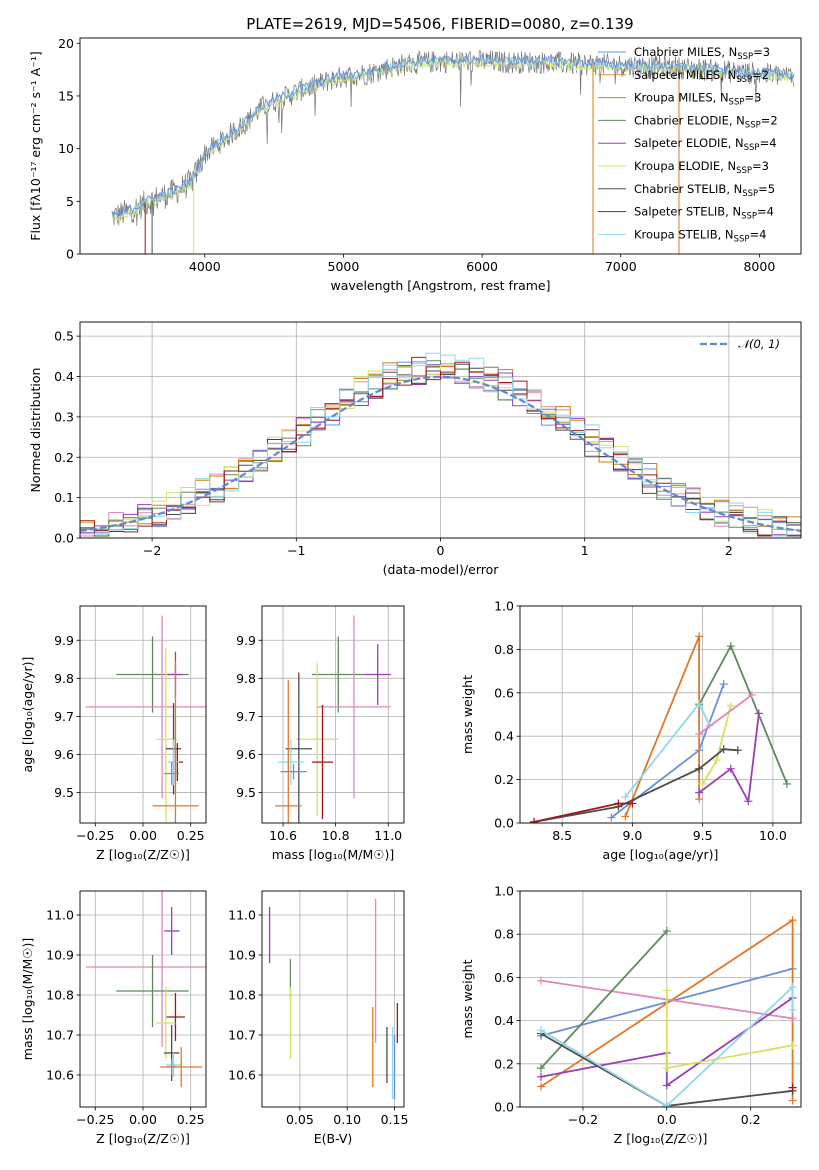 The image size is (819, 1170). What do you see at coordinates (35, 430) in the screenshot?
I see `y-axis-label: Normed distribution` at bounding box center [35, 430].